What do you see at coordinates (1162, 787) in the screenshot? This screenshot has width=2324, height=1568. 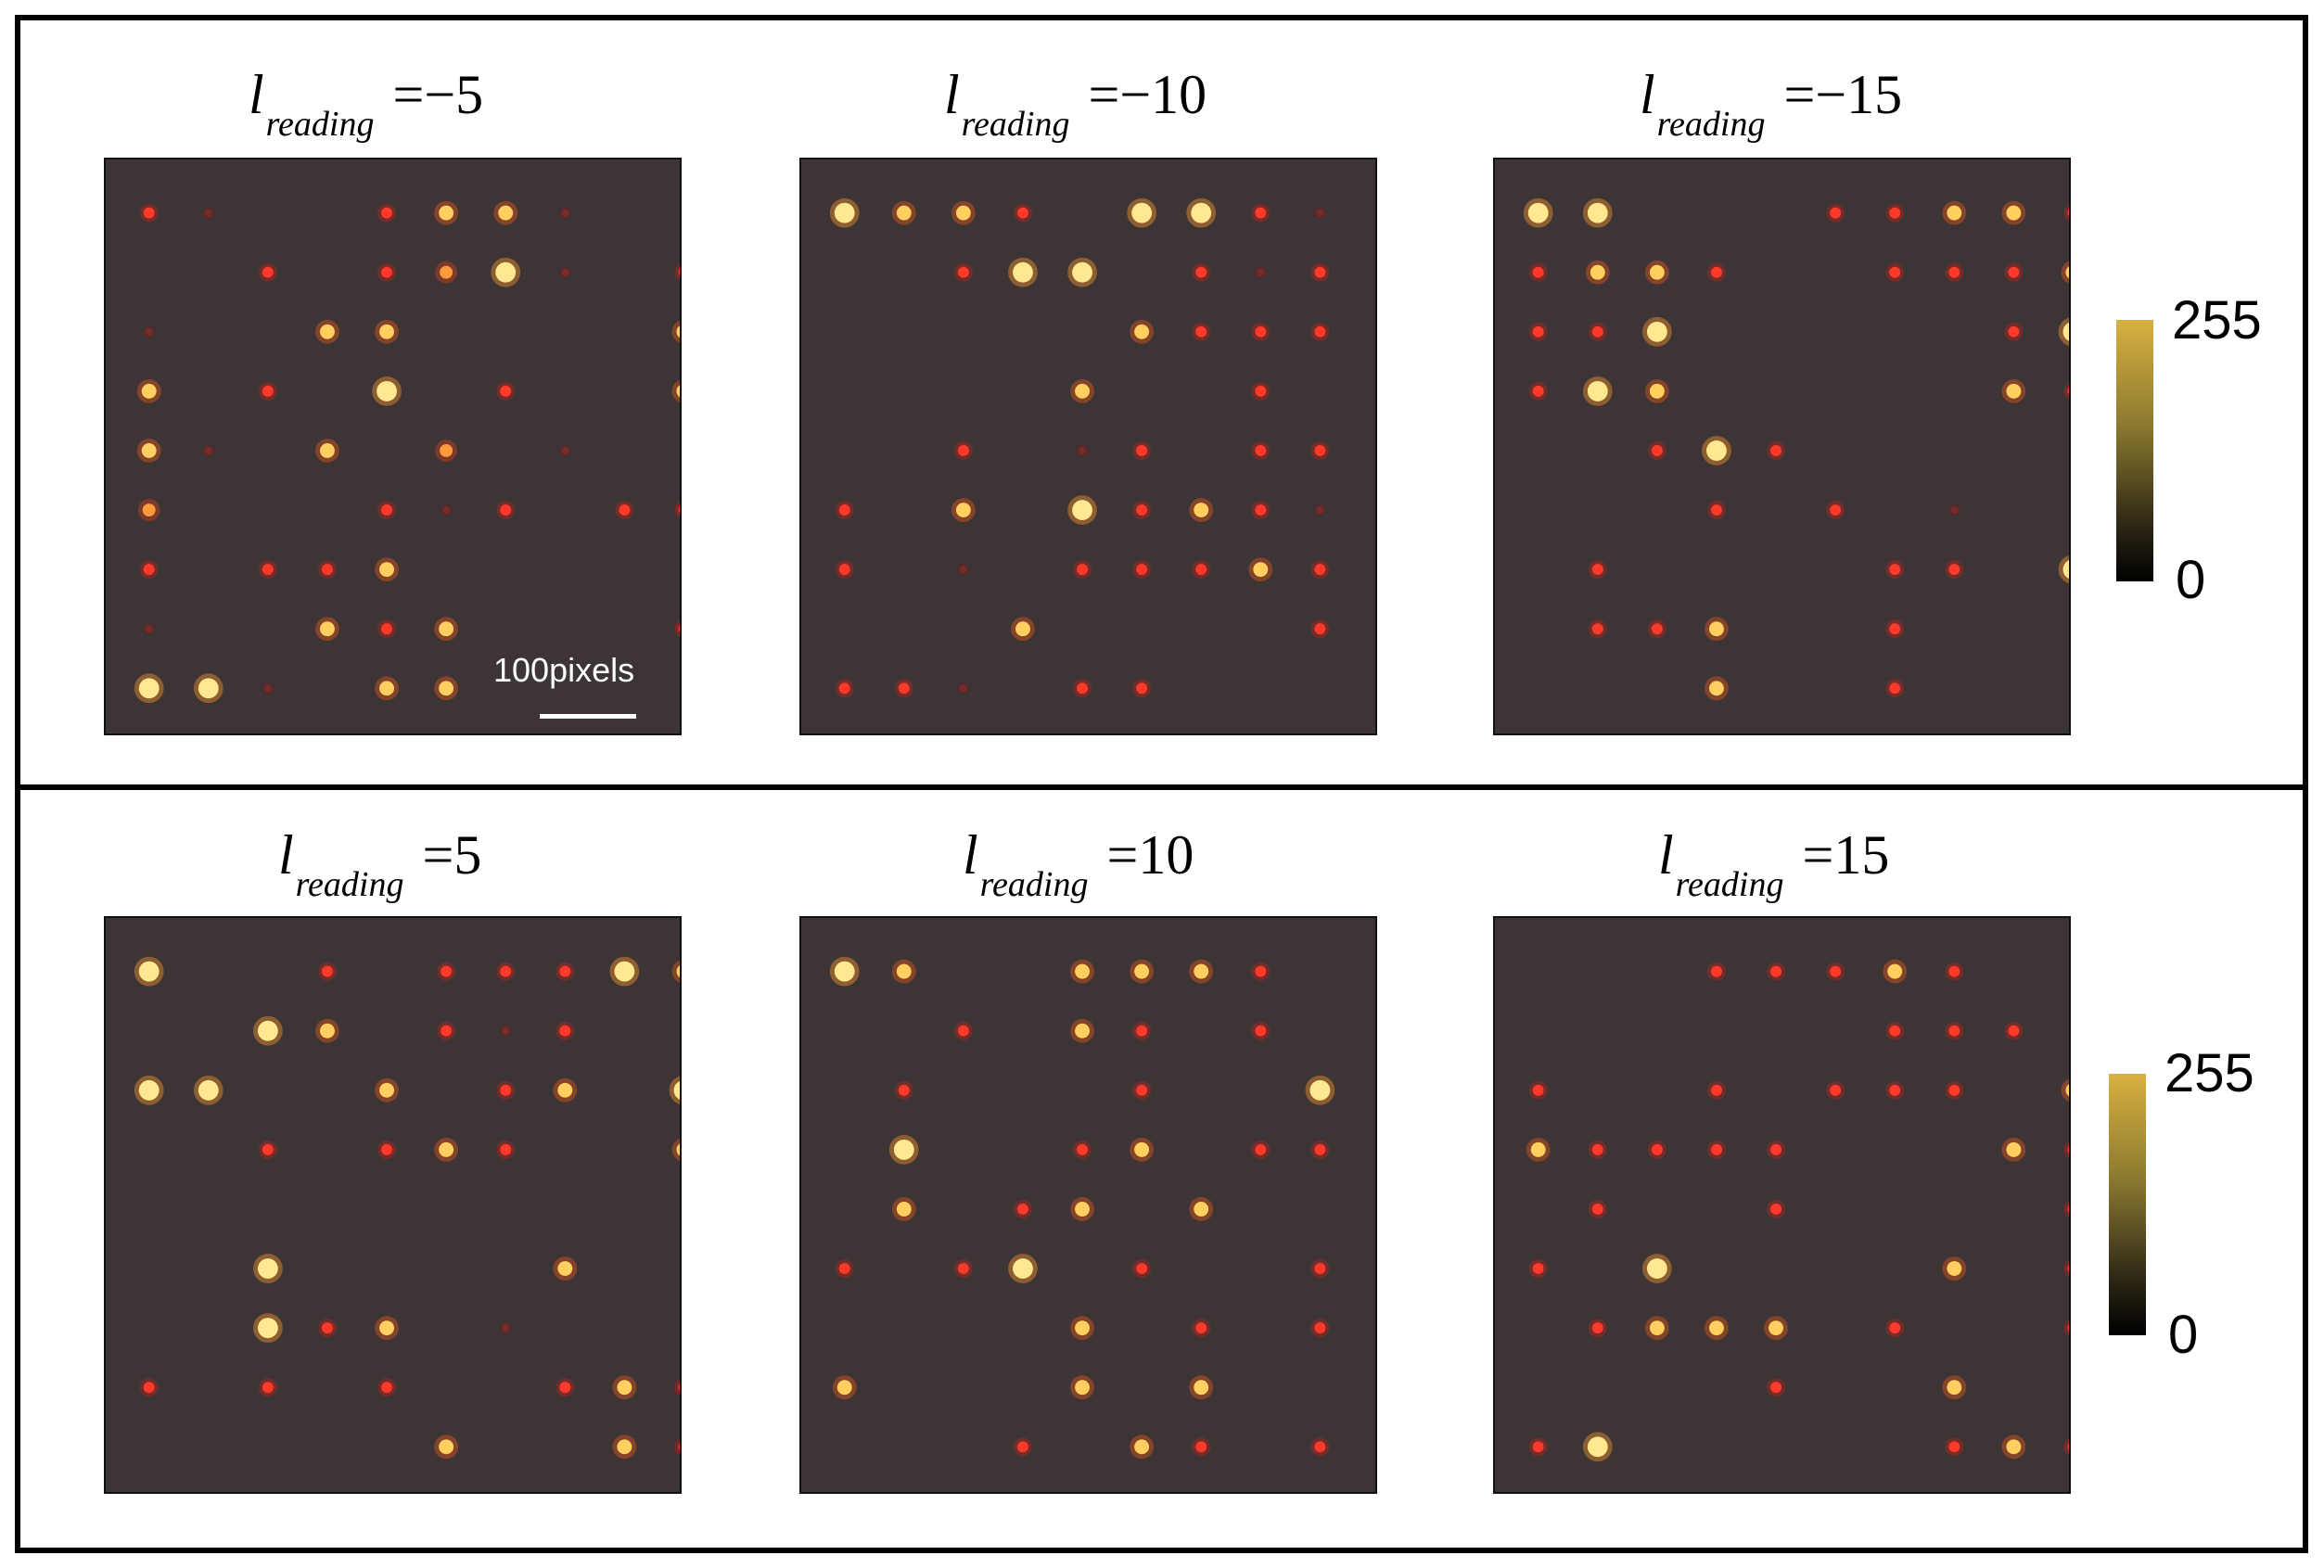 I see `row-divider` at bounding box center [1162, 787].